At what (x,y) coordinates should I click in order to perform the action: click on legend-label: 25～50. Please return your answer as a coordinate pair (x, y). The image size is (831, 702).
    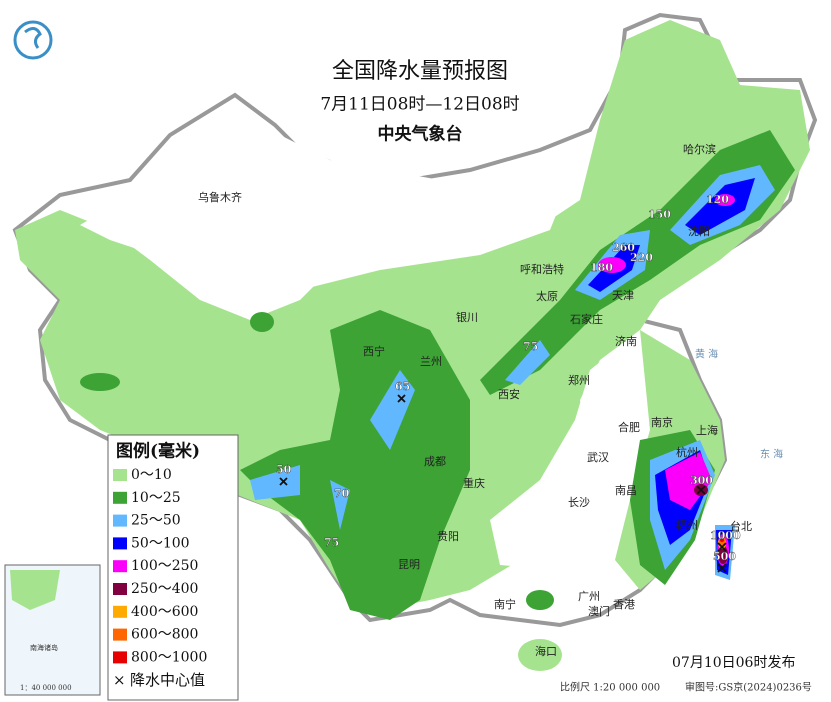
    Looking at the image, I should click on (156, 521).